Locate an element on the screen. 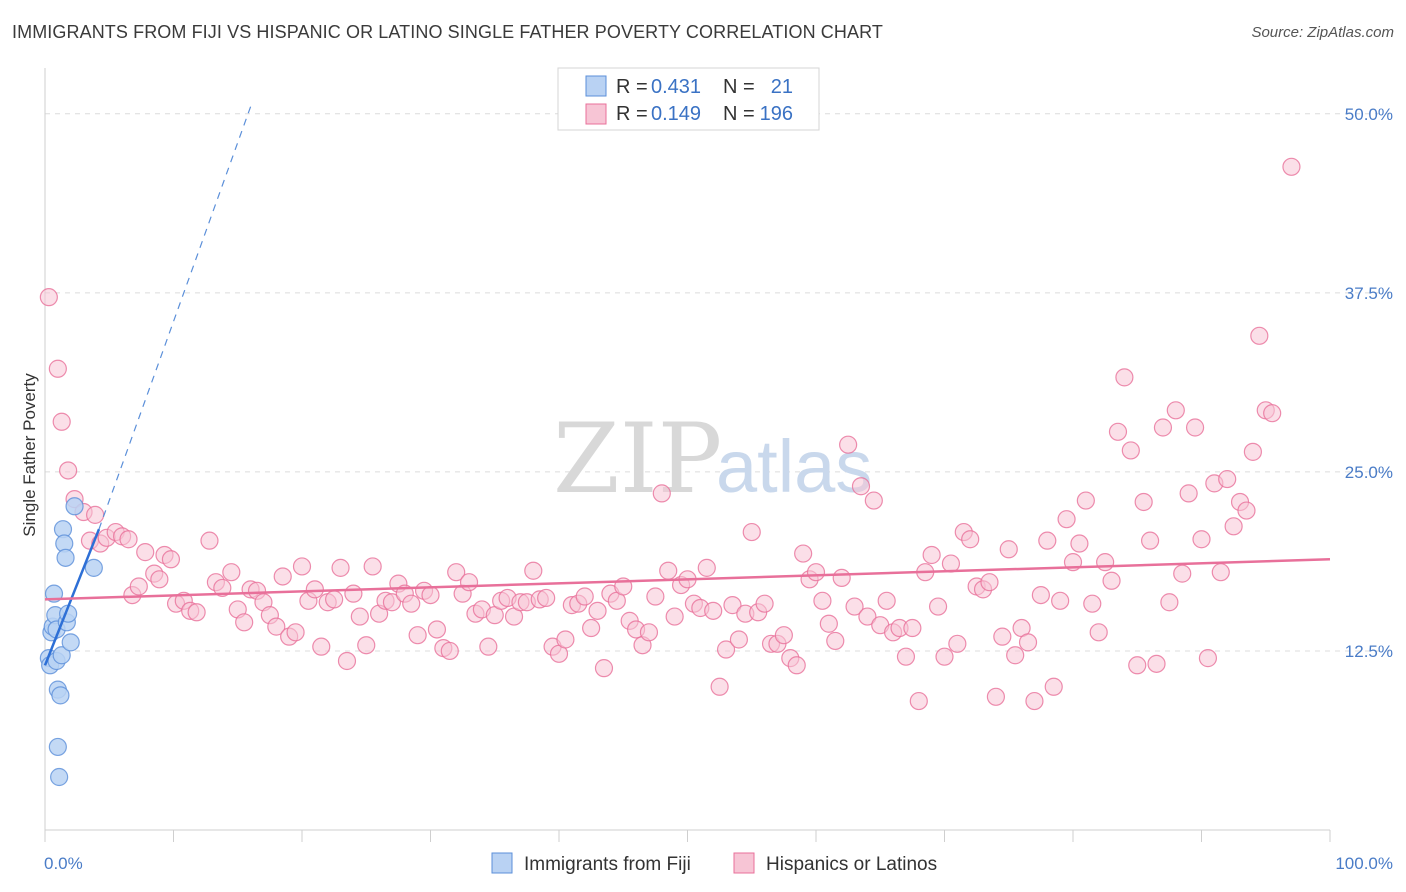  legend-r-value-hispanic: 0.149 is located at coordinates (676, 114).